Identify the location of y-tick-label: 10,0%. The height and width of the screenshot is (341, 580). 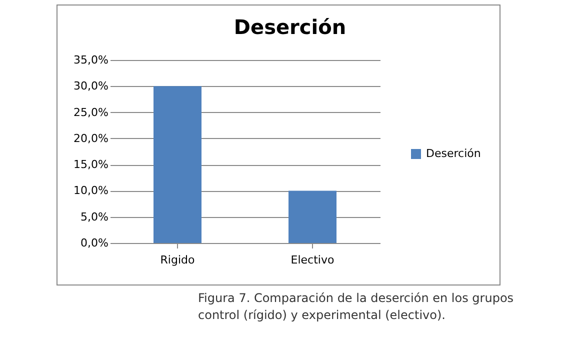
(91, 191).